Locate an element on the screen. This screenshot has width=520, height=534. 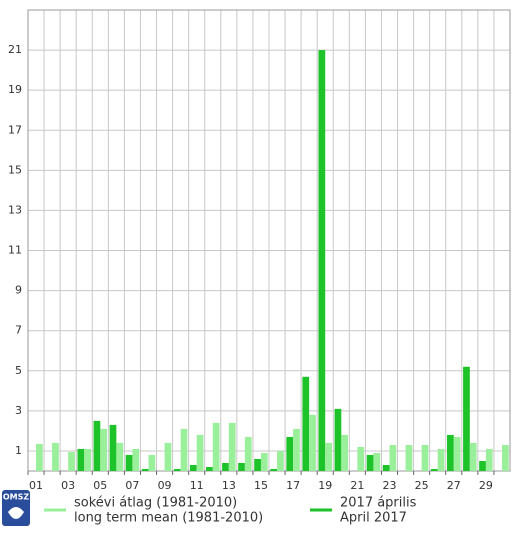
y-tick-label: 7 is located at coordinates (18, 330).